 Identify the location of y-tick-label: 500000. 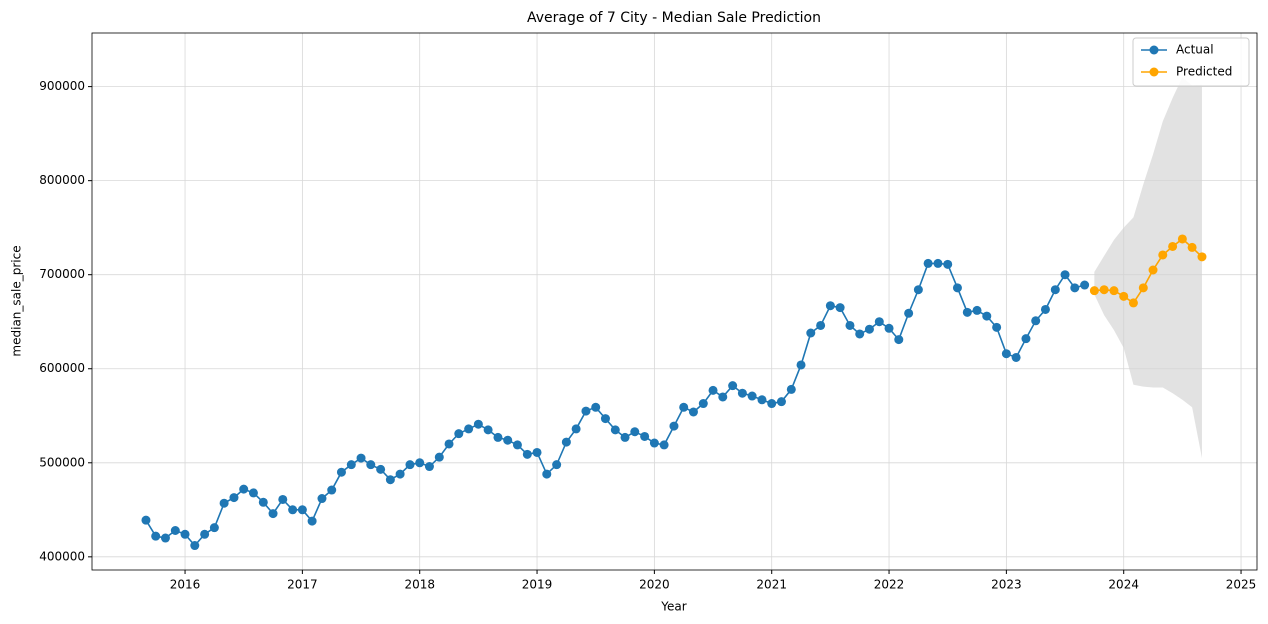
(62, 462).